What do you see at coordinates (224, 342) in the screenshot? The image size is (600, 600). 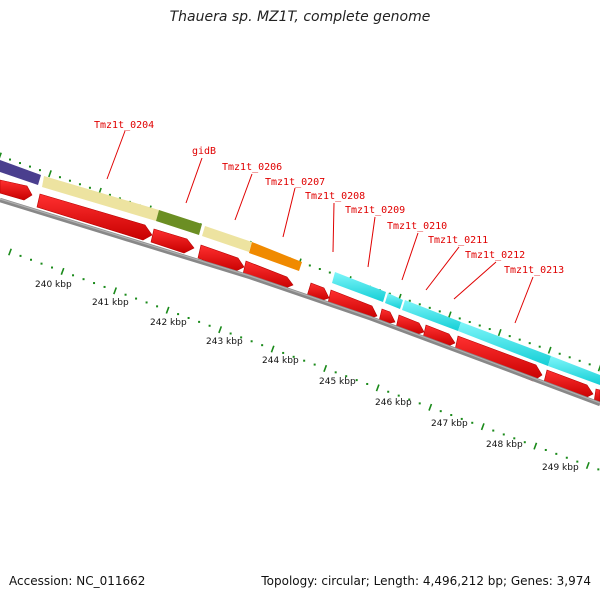 I see `scale-label-243: 243 kbp` at bounding box center [224, 342].